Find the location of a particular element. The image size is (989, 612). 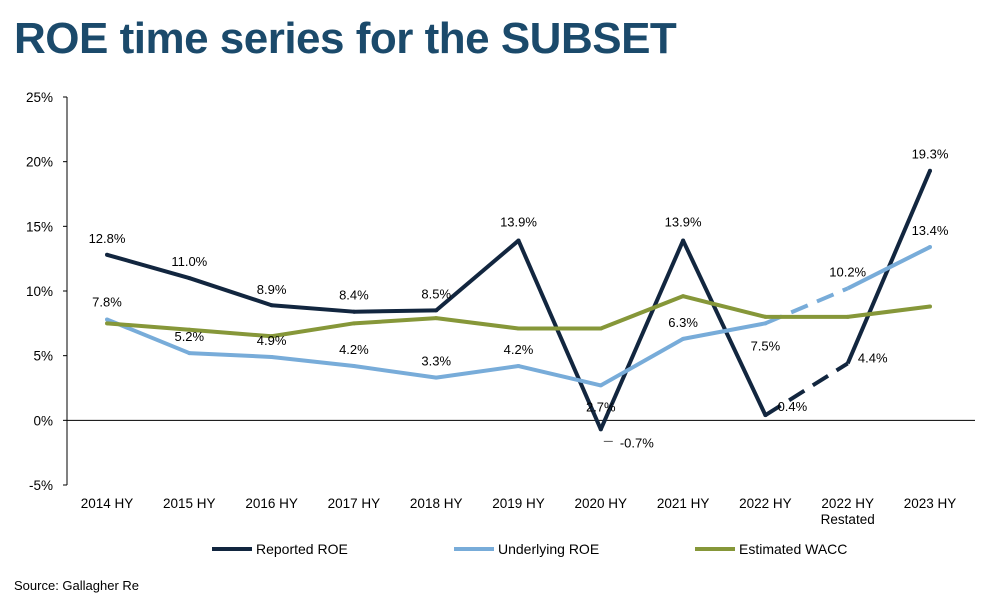

underlying-roe-legend-label: Underlying ROE is located at coordinates (548, 549).